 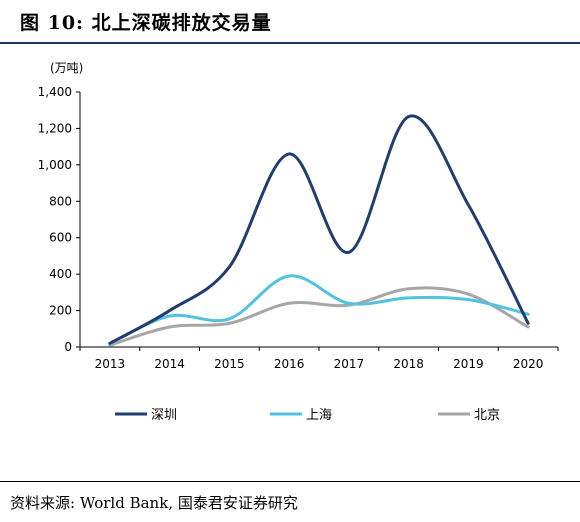 What do you see at coordinates (60, 274) in the screenshot?
I see `y-tick-label: 400` at bounding box center [60, 274].